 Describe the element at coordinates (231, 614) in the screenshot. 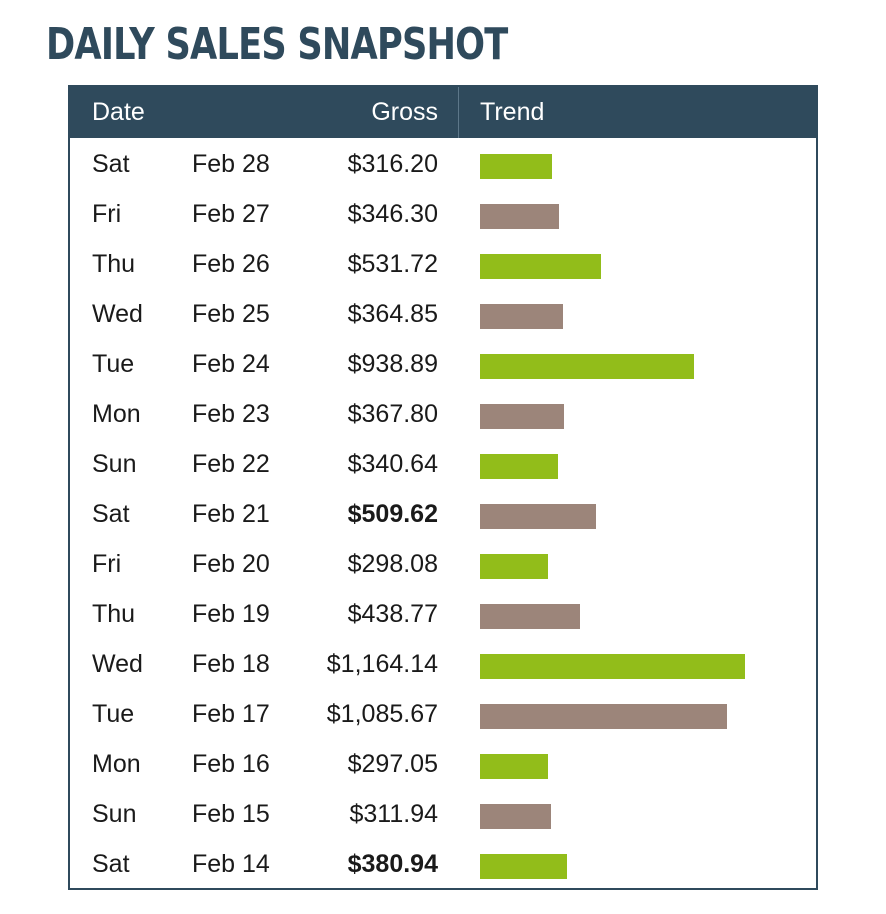

I see `cell-date: Feb 19` at that location.